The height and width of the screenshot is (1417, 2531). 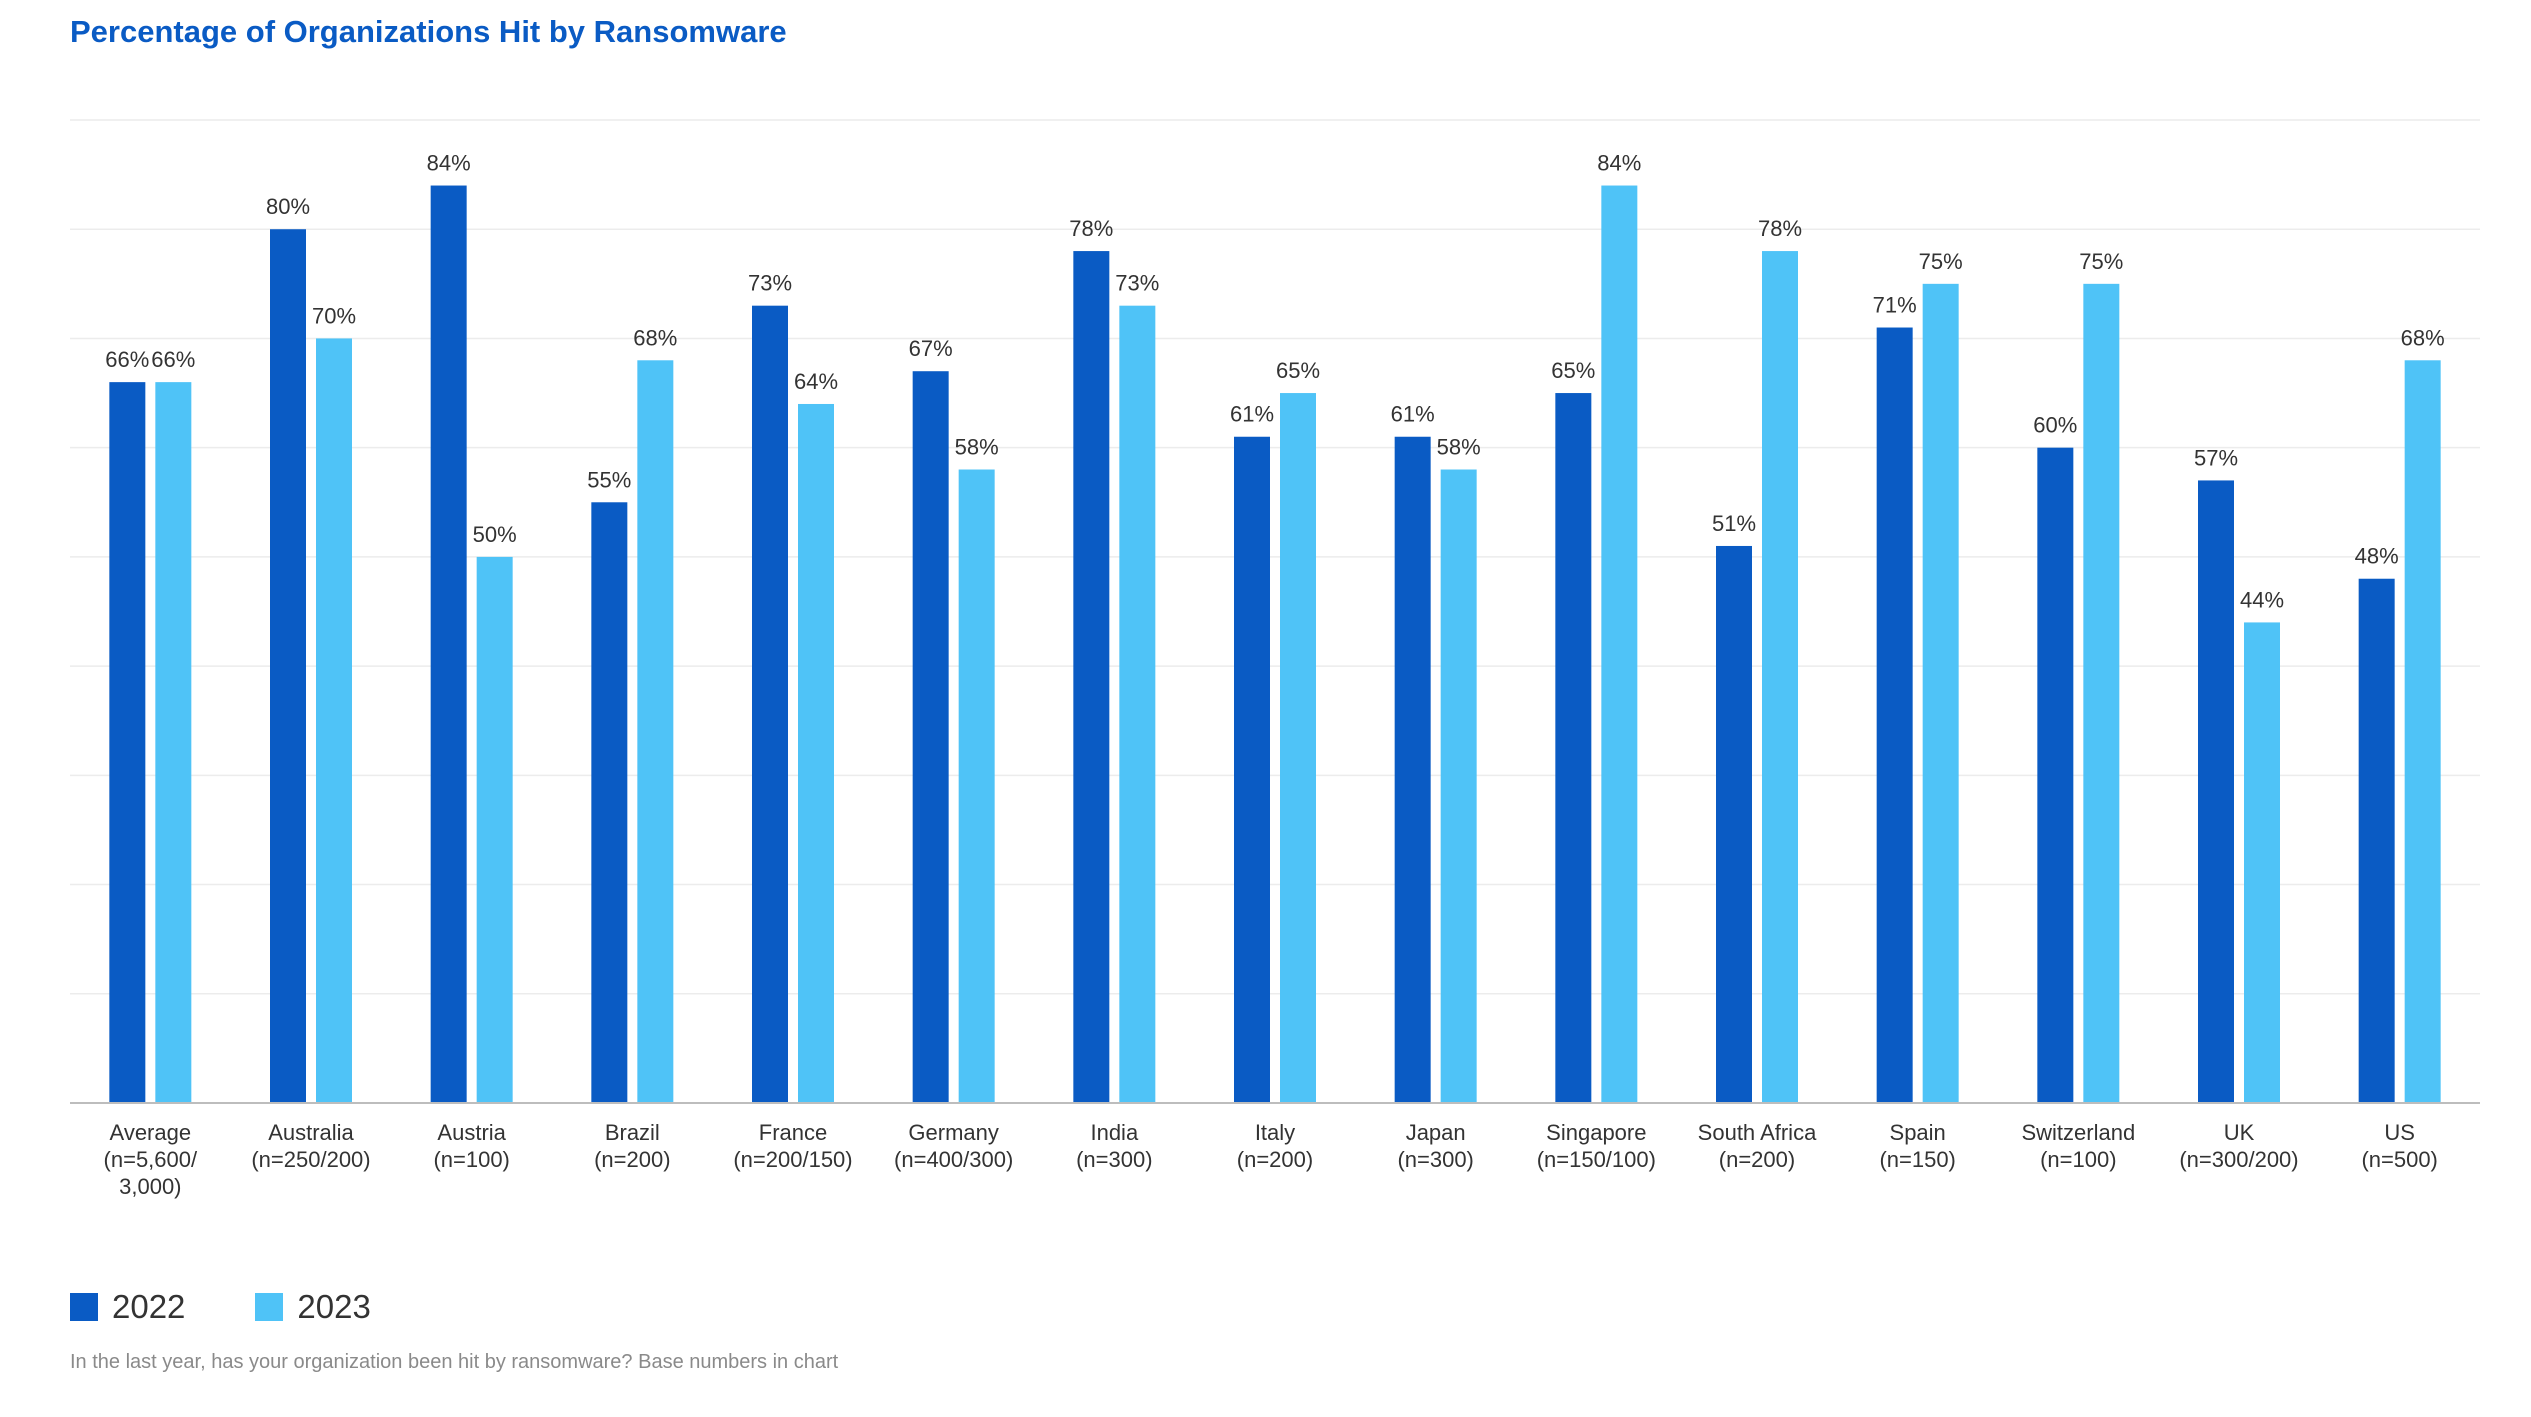 What do you see at coordinates (149, 1306) in the screenshot?
I see `legend-label-2022: 2022` at bounding box center [149, 1306].